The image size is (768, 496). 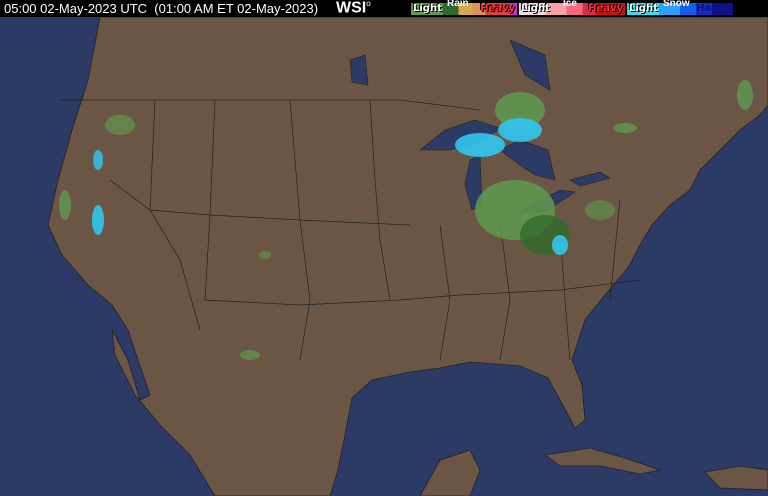 What do you see at coordinates (736, 478) in the screenshot?
I see `land-hispaniola` at bounding box center [736, 478].